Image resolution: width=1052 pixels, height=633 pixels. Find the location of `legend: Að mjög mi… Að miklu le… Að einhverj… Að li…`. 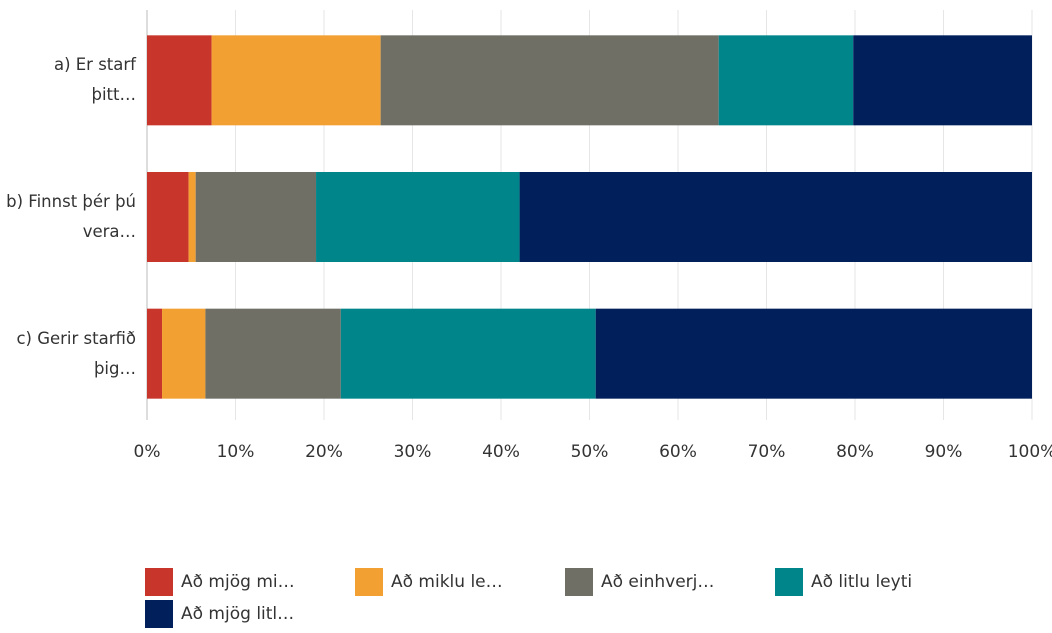

legend: Að mjög mi… Að miklu le… Að einhverj… Að li… is located at coordinates (575, 598).